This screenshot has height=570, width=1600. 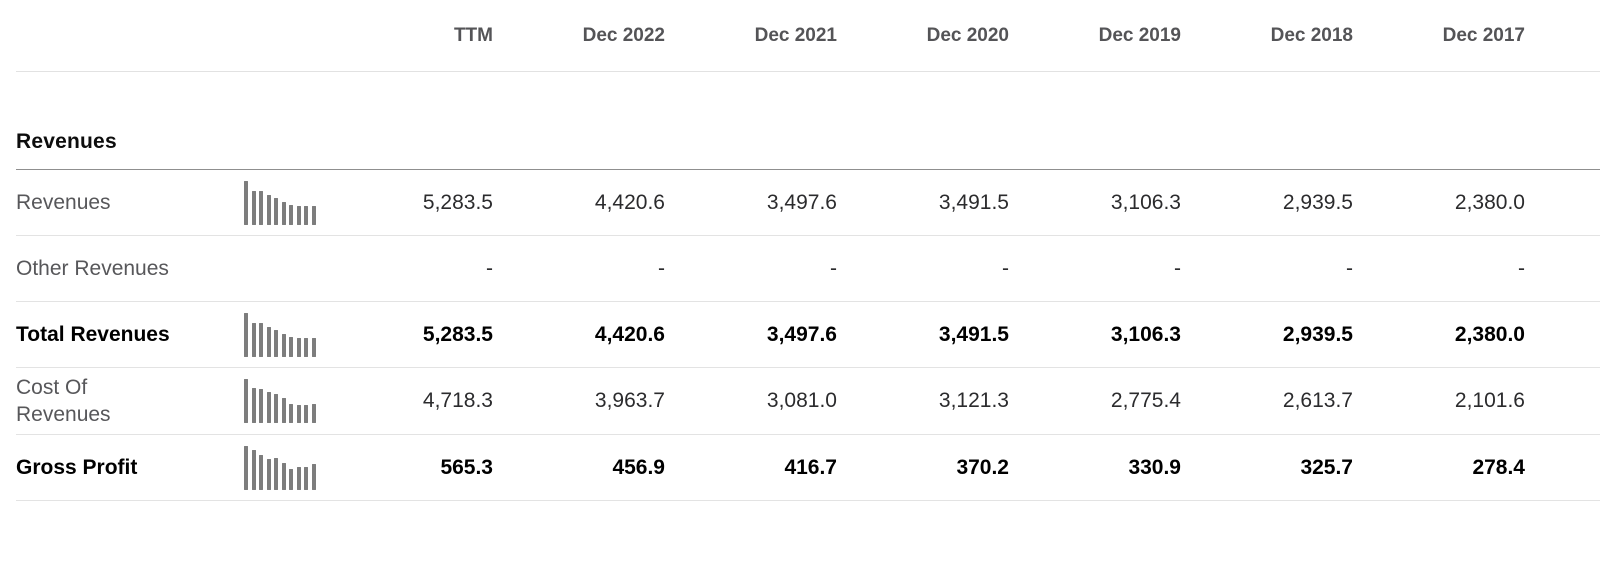 What do you see at coordinates (1521, 268) in the screenshot?
I see `cell-dec2017: -` at bounding box center [1521, 268].